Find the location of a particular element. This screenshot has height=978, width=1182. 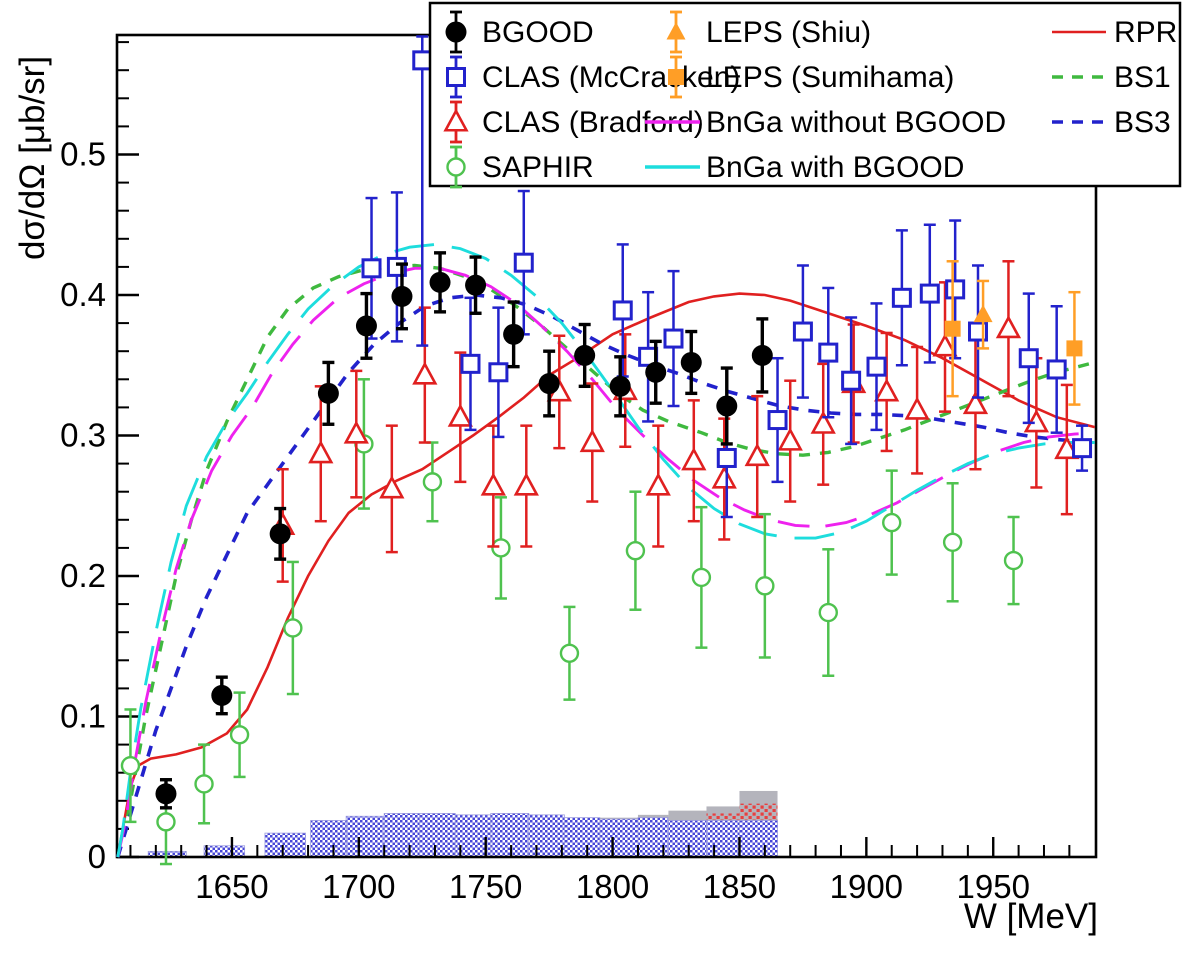

legend-label: LEPS (Sumihama) is located at coordinates (830, 77).